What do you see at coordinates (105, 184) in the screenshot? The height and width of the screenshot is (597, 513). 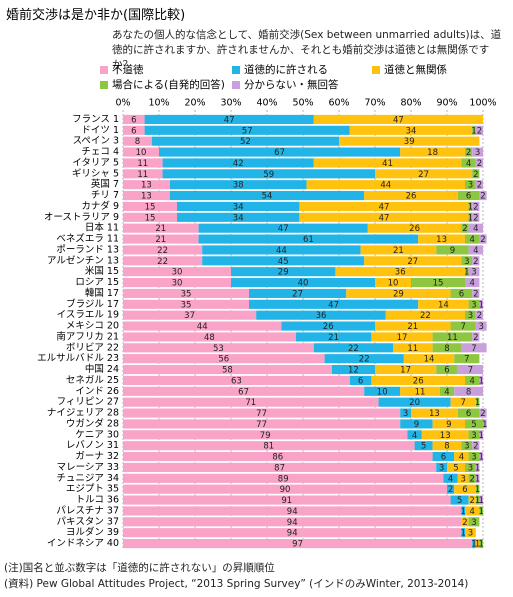 I see `y-tick-label: 英国 7` at bounding box center [105, 184].